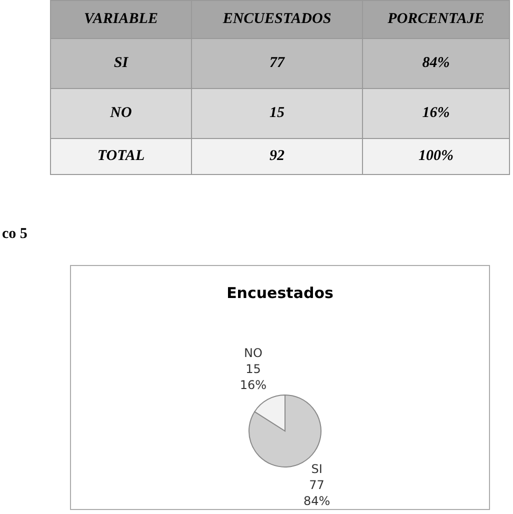 Image resolution: width=513 pixels, height=514 pixels. What do you see at coordinates (277, 19) in the screenshot?
I see `text: ENCUESTADOS` at bounding box center [277, 19].